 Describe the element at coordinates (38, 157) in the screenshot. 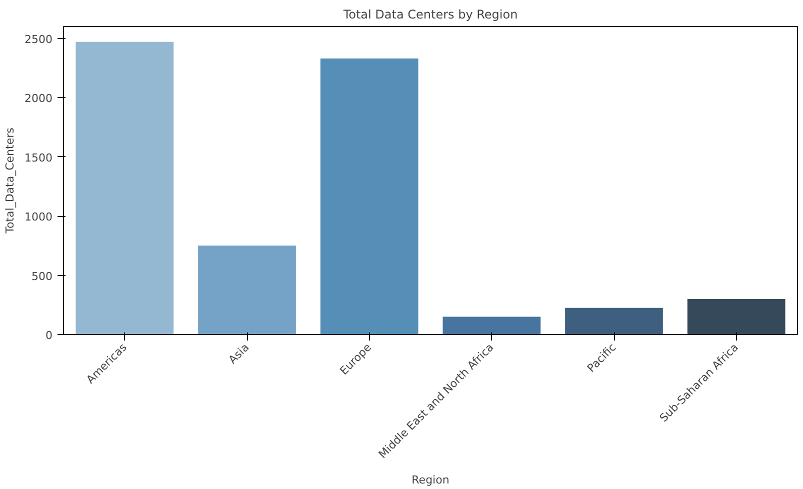

I see `y-tick-label: 1500` at that location.